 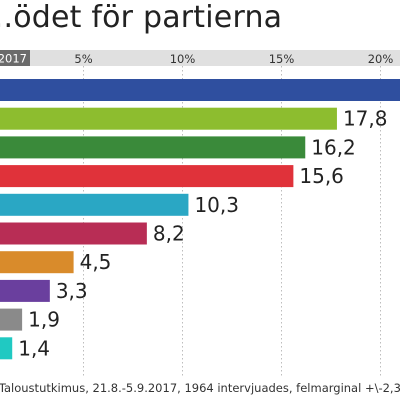 I want to click on year-badge-label: 2017, so click(x=13, y=59).